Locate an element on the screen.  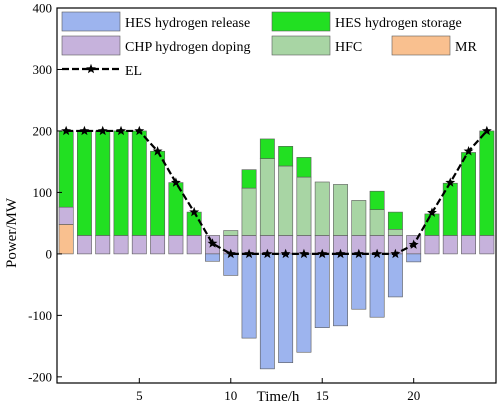
legend-item: HFC is located at coordinates (316, 45).